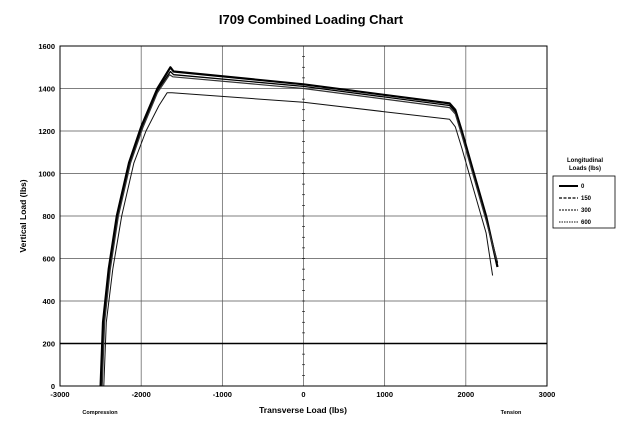 This screenshot has height=430, width=621. Describe the element at coordinates (586, 211) in the screenshot. I see `legend-label-300: 300` at that location.